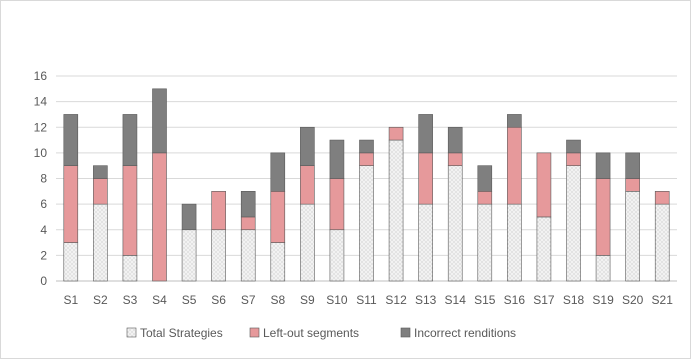 Image resolution: width=691 pixels, height=359 pixels. What do you see at coordinates (41, 76) in the screenshot?
I see `y-tick-label: 16` at bounding box center [41, 76].